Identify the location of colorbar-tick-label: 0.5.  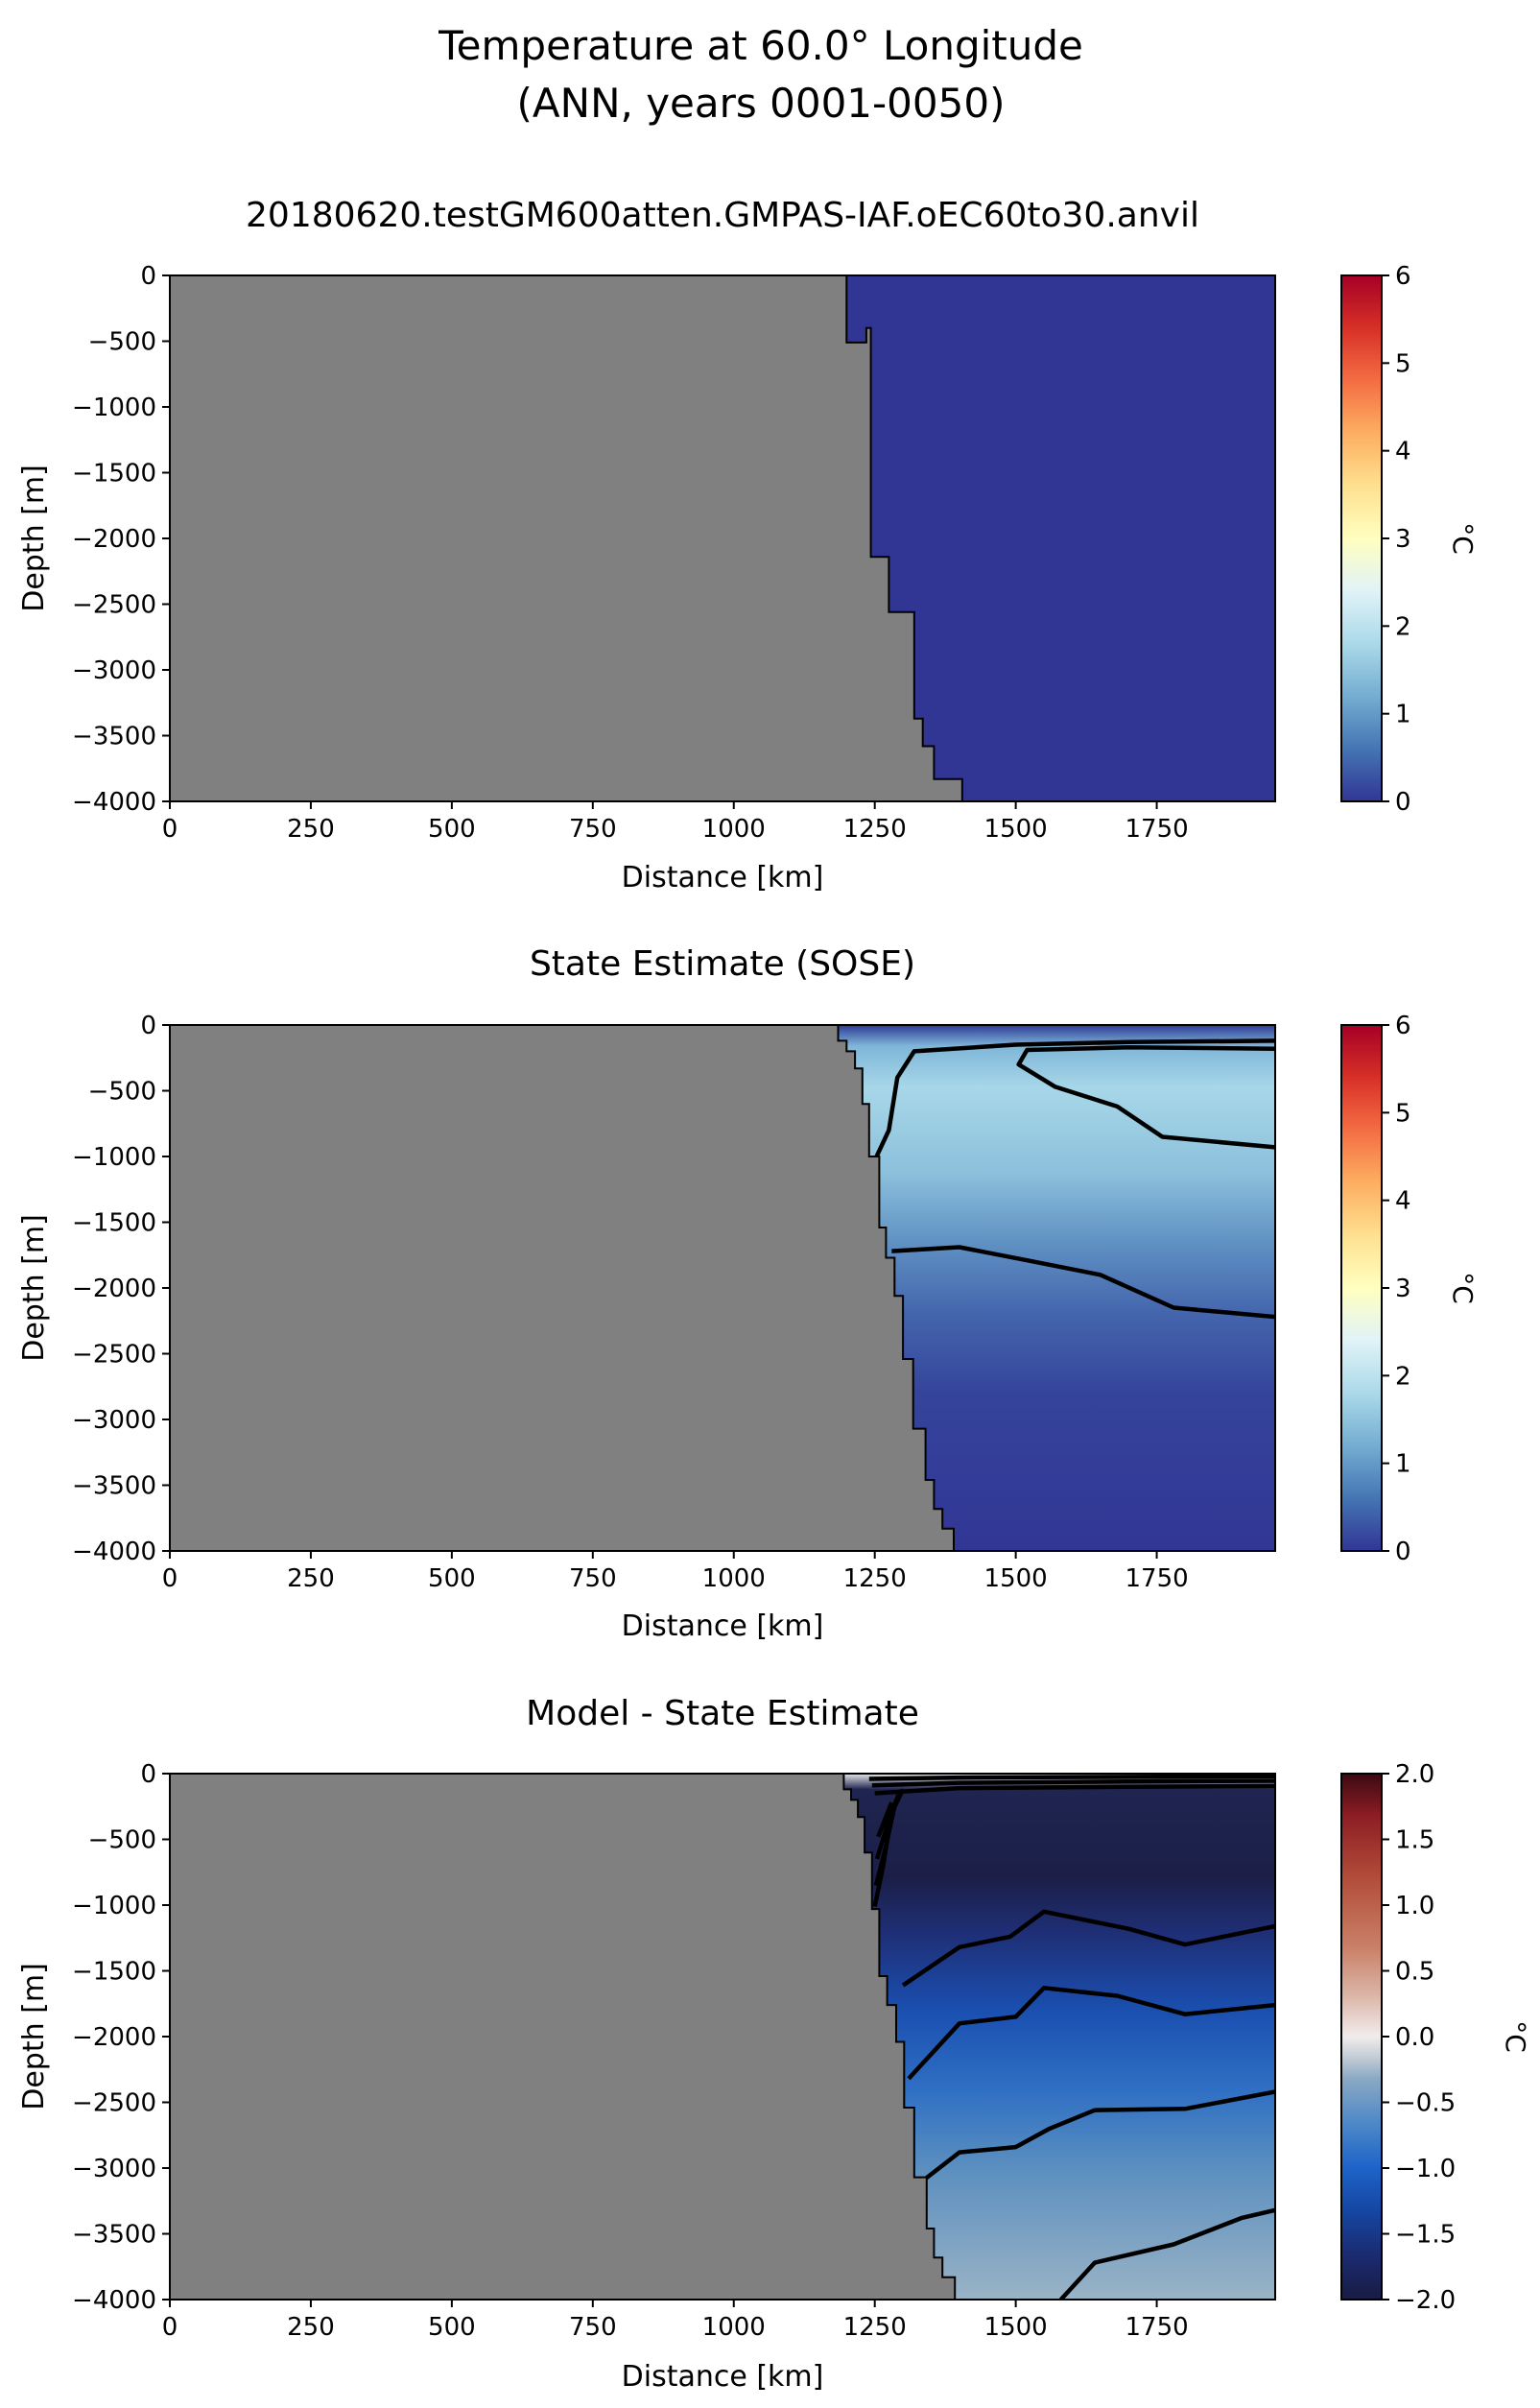
(1414, 1972).